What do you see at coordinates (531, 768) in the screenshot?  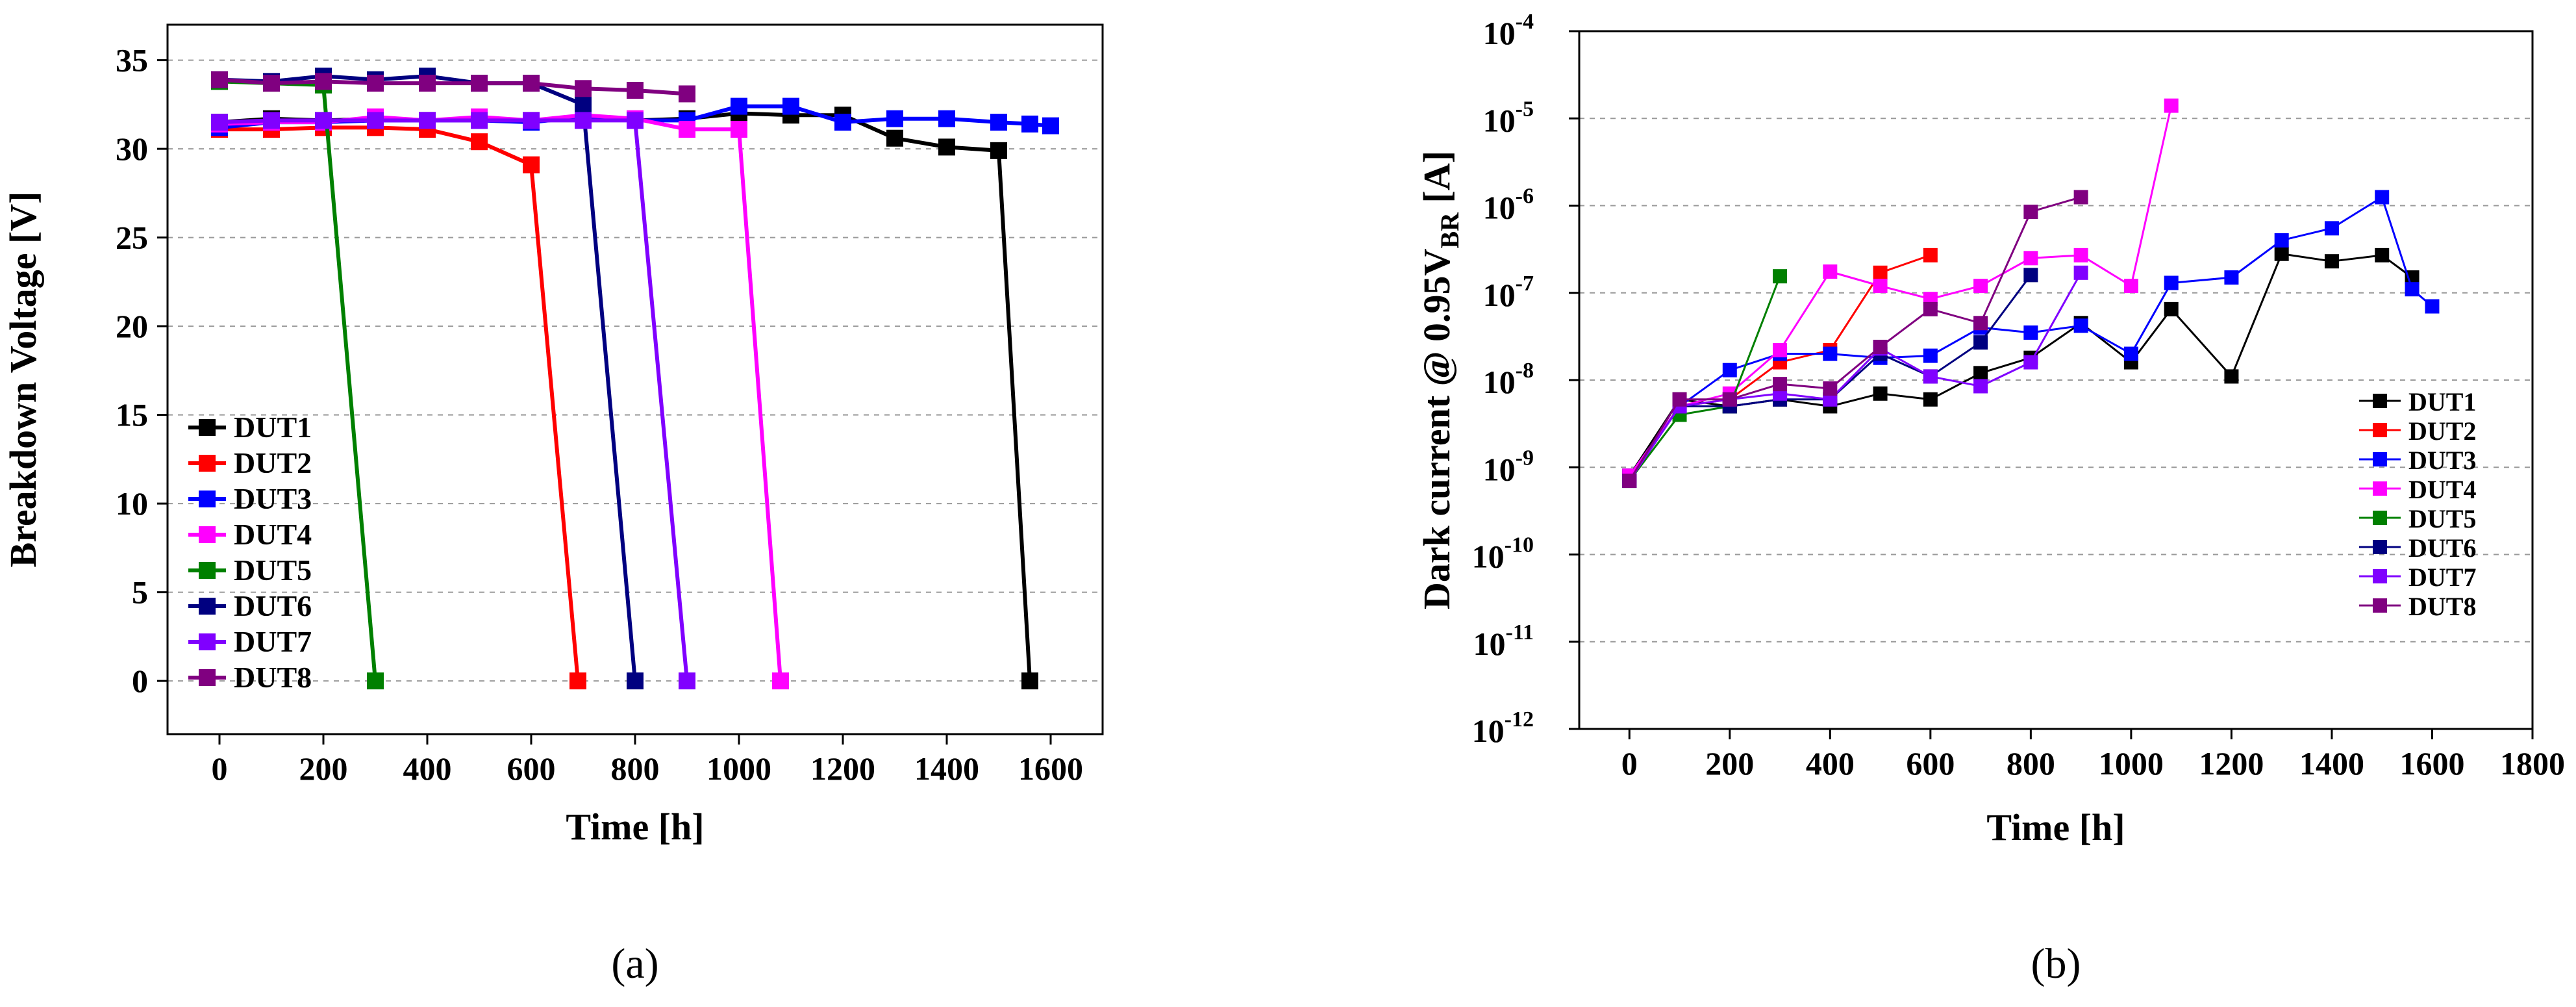 I see `x-tick-label: 600` at bounding box center [531, 768].